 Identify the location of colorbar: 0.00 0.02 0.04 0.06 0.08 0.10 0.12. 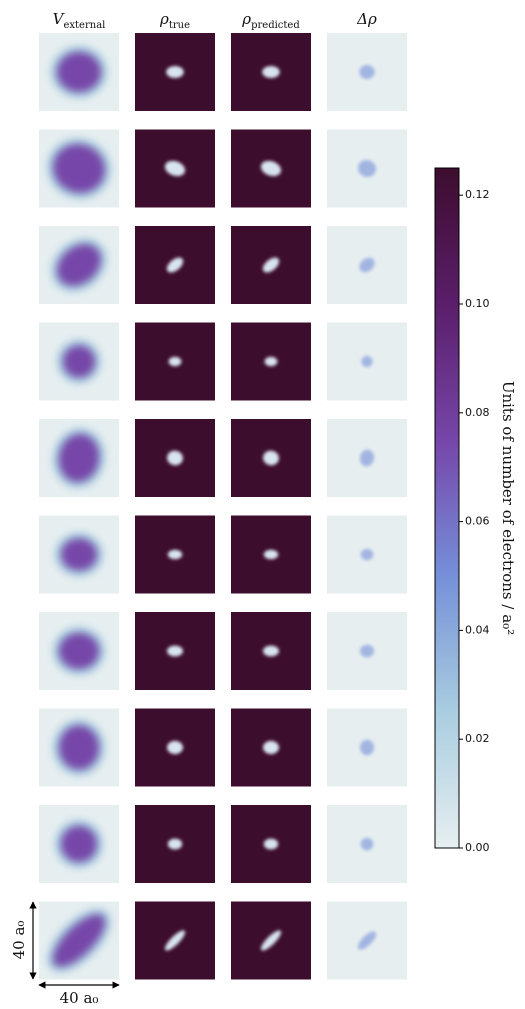
(462, 510).